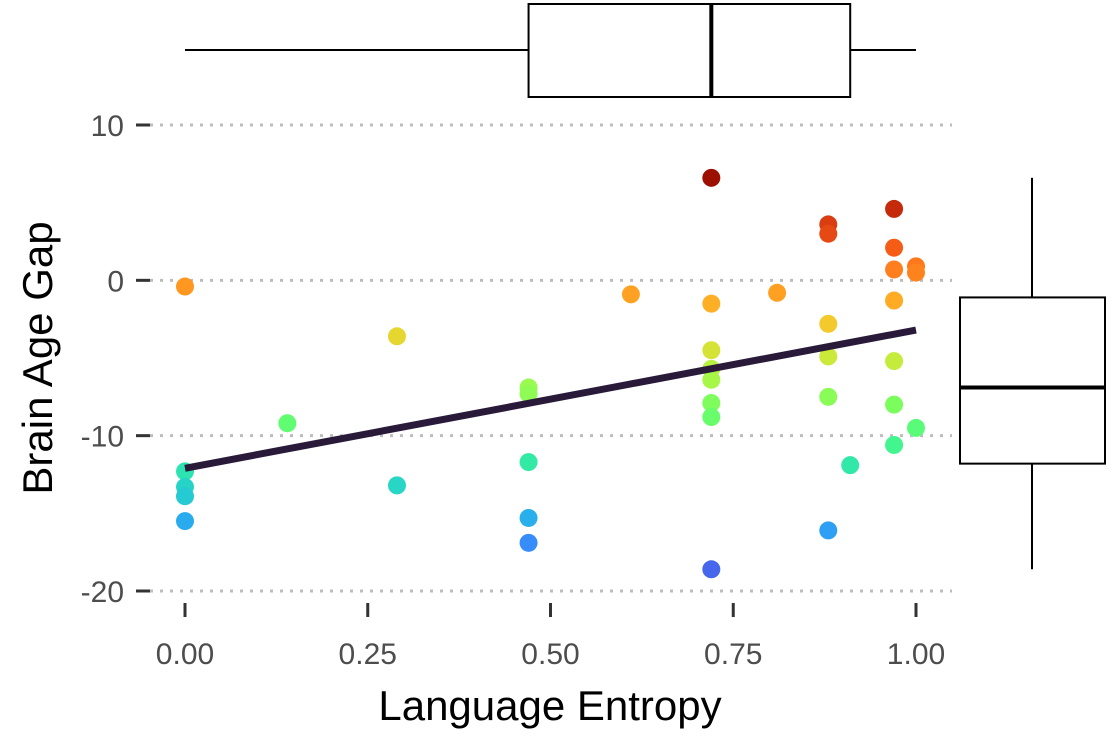 This screenshot has width=1114, height=744. Describe the element at coordinates (733, 654) in the screenshot. I see `x-tick-label: 0.75` at that location.